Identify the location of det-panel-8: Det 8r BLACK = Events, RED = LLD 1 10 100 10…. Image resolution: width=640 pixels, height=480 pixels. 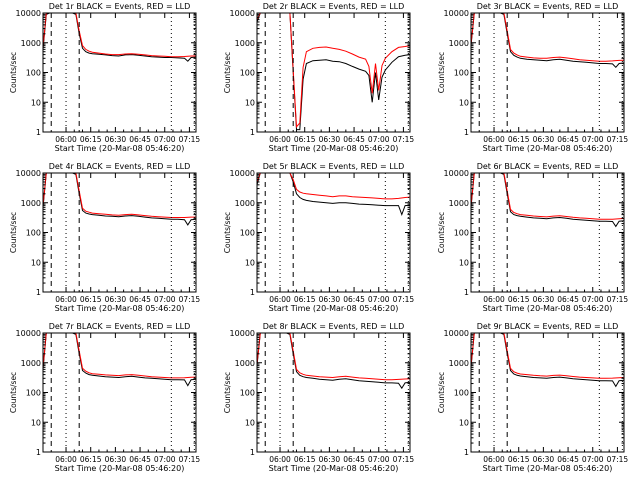
(318, 397).